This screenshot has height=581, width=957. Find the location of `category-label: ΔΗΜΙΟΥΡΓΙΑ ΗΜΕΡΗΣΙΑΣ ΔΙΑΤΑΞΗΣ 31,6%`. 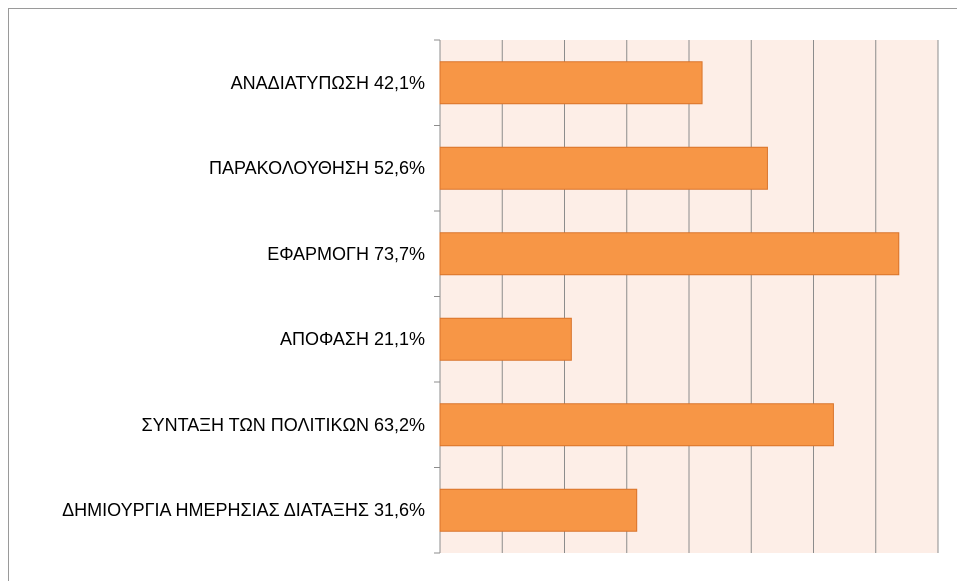

category-label: ΔΗΜΙΟΥΡΓΙΑ ΗΜΕΡΗΣΙΑΣ ΔΙΑΤΑΞΗΣ 31,6% is located at coordinates (215, 510).